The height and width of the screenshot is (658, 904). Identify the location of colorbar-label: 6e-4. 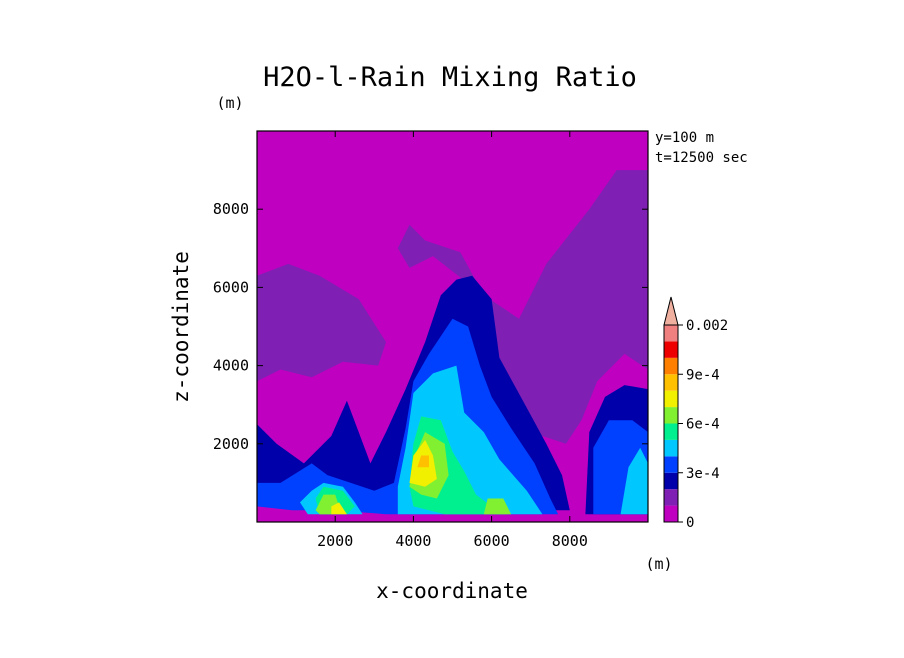
(703, 425).